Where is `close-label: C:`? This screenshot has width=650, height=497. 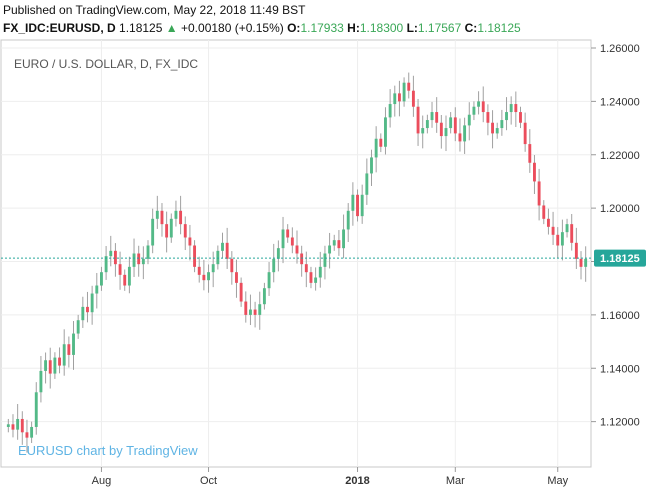
close-label: C: is located at coordinates (471, 28).